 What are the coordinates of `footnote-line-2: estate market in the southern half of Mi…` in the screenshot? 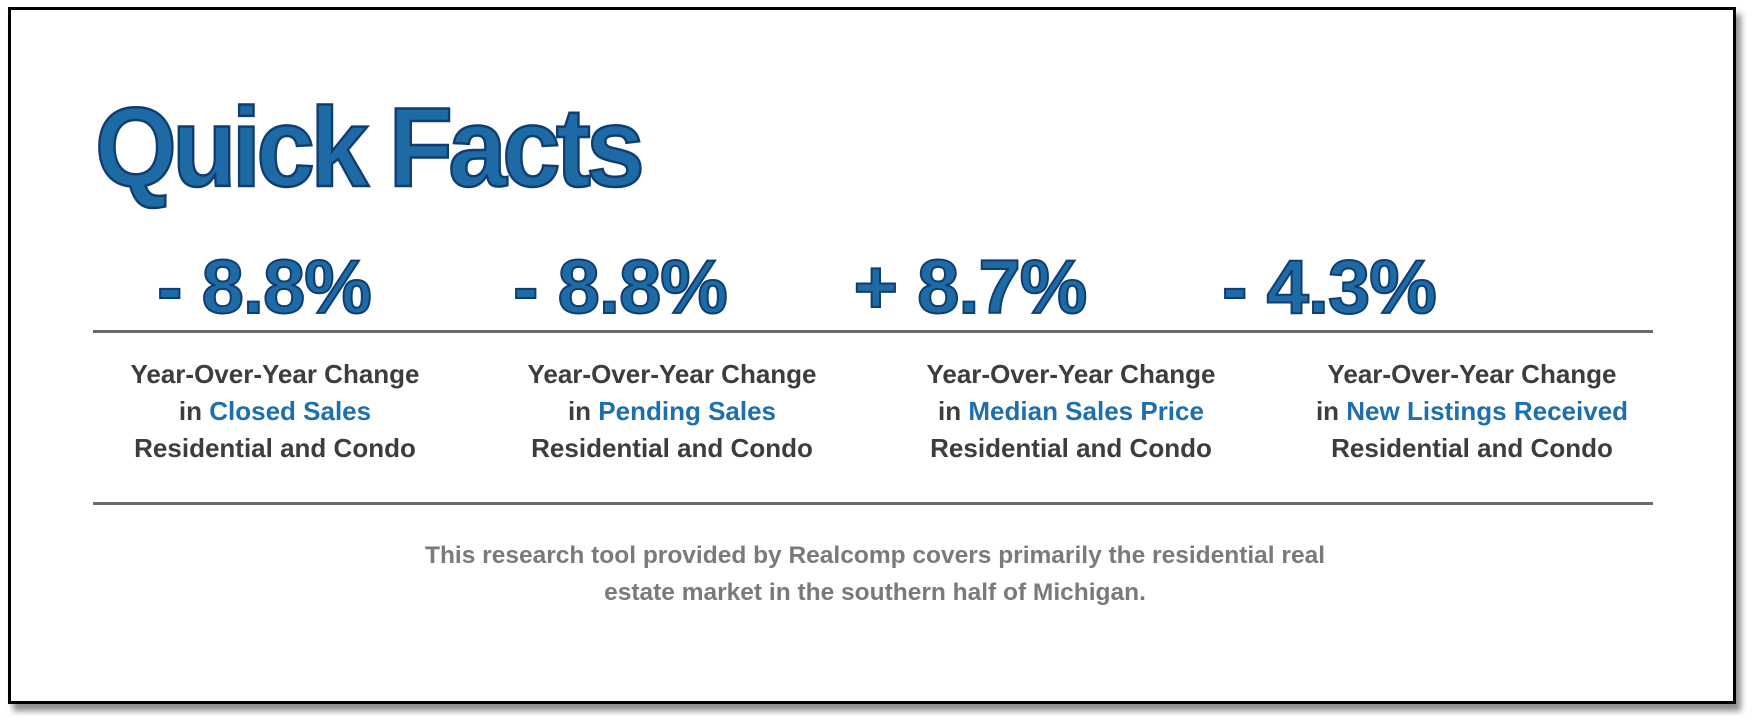 It's located at (875, 592).